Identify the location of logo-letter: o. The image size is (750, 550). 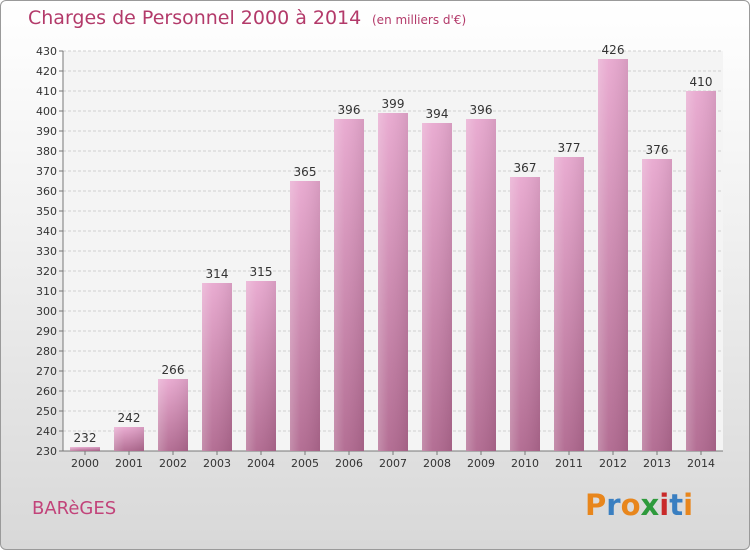
(630, 505).